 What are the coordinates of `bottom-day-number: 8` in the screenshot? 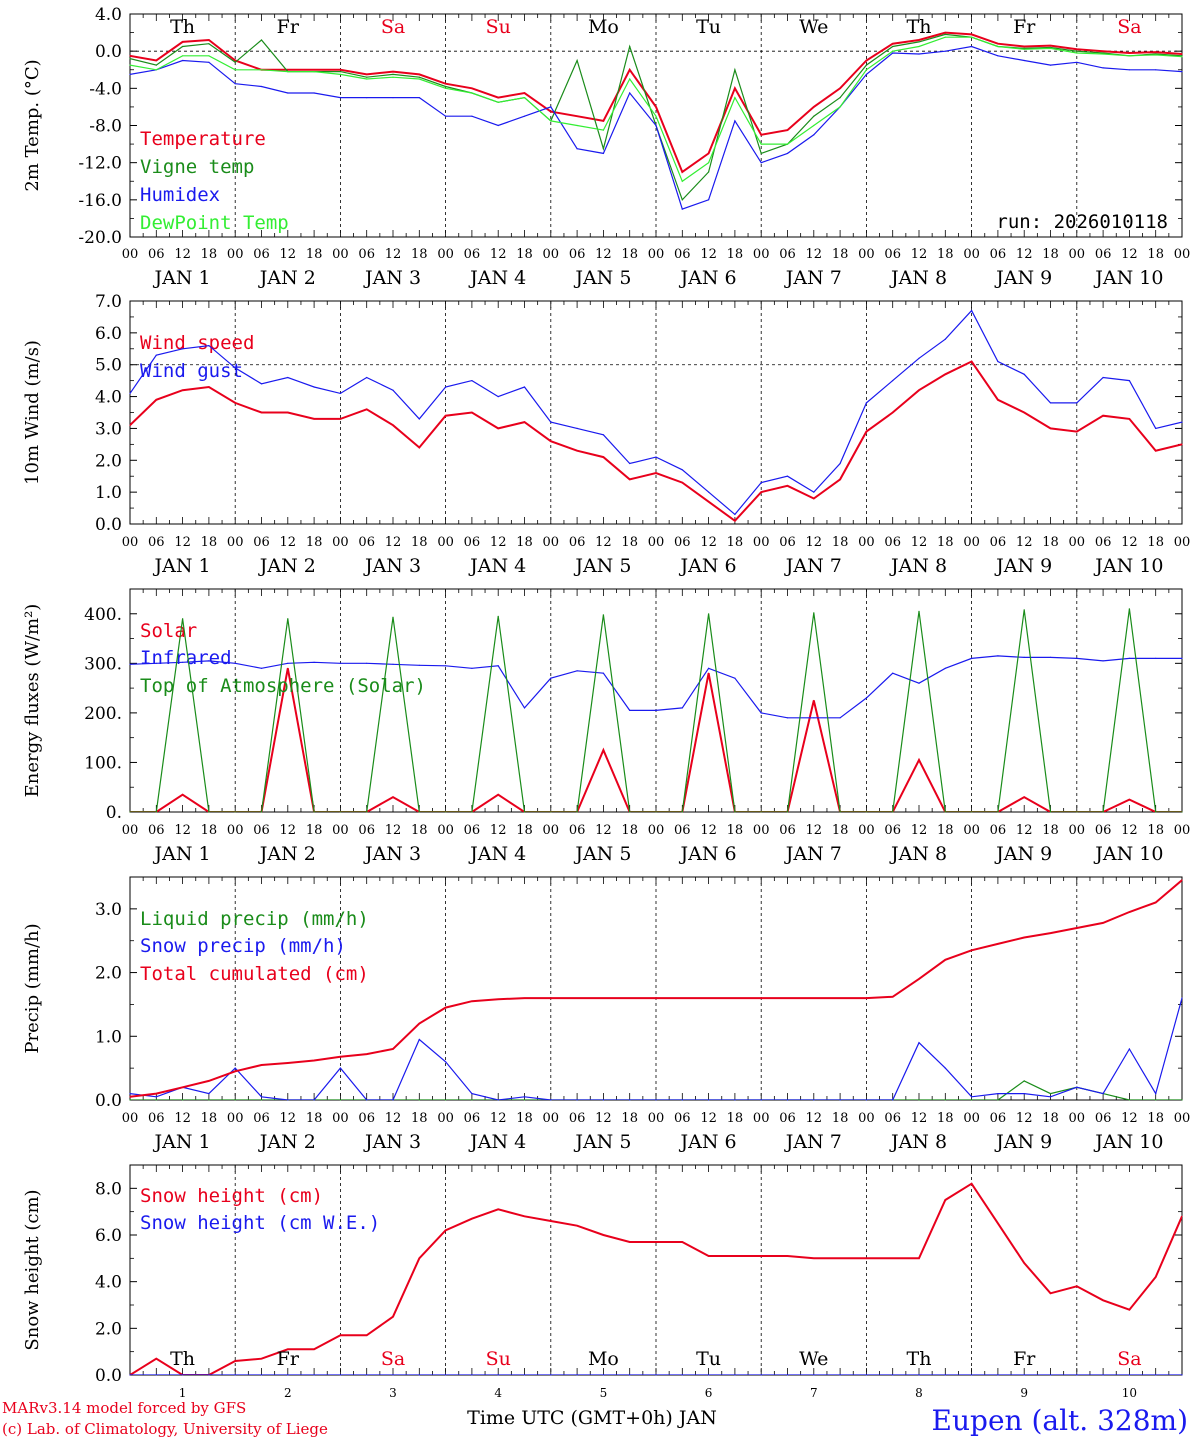 It's located at (919, 1393).